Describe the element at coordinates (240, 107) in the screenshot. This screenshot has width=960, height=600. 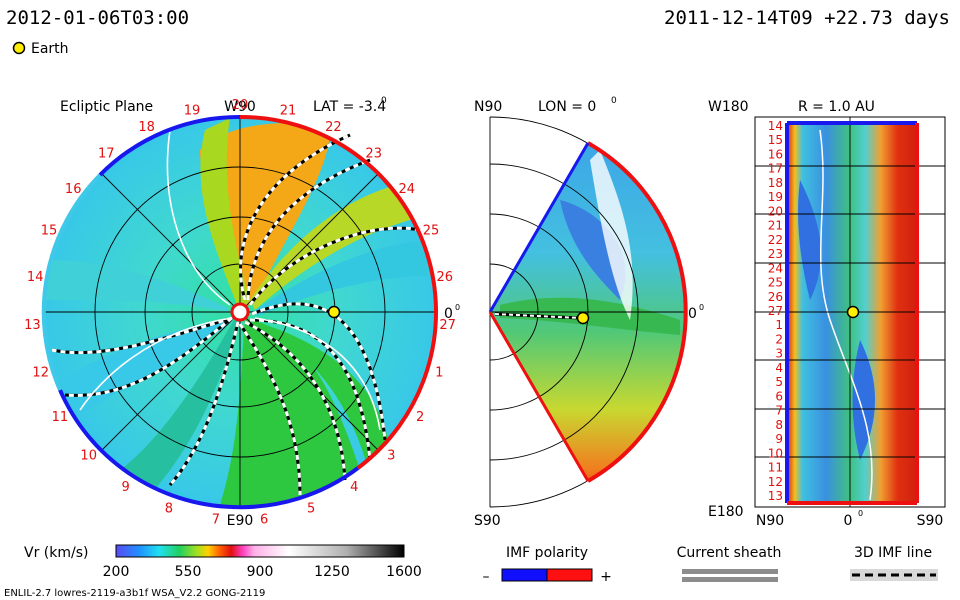
I see `ecliptic-top-label: W90` at that location.